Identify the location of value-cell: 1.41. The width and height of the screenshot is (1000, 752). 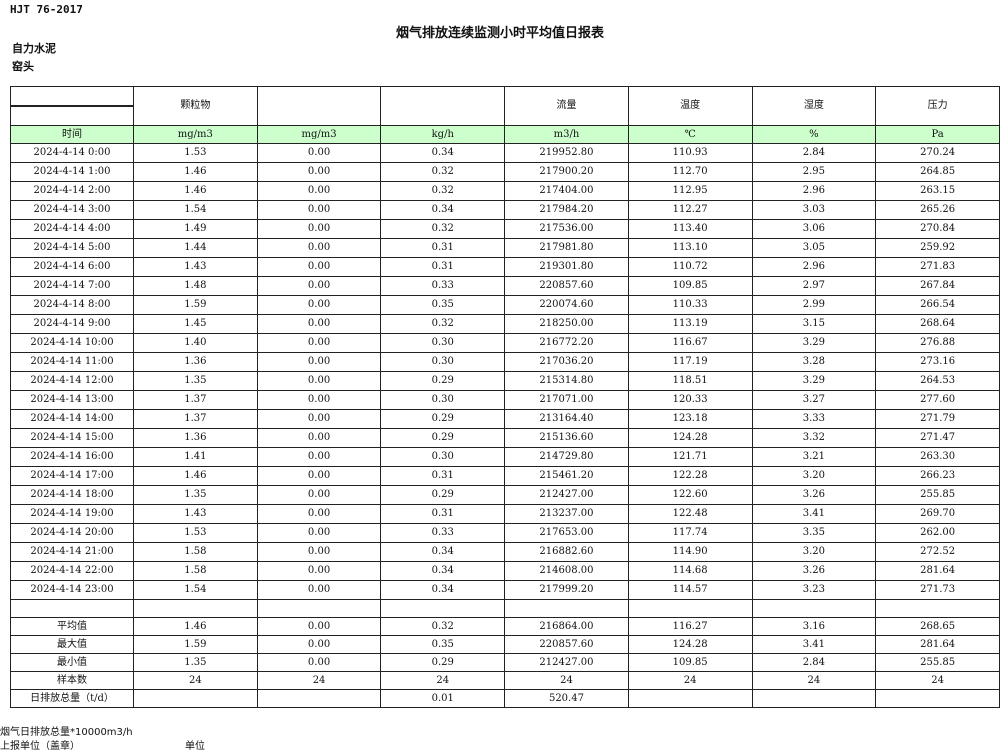
(195, 457).